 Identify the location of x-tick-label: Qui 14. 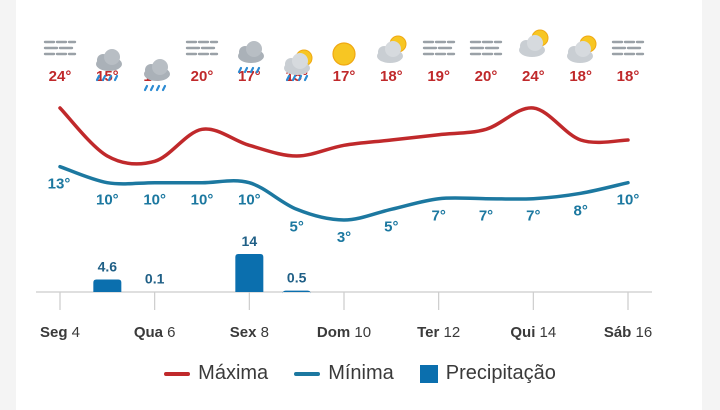
(533, 332).